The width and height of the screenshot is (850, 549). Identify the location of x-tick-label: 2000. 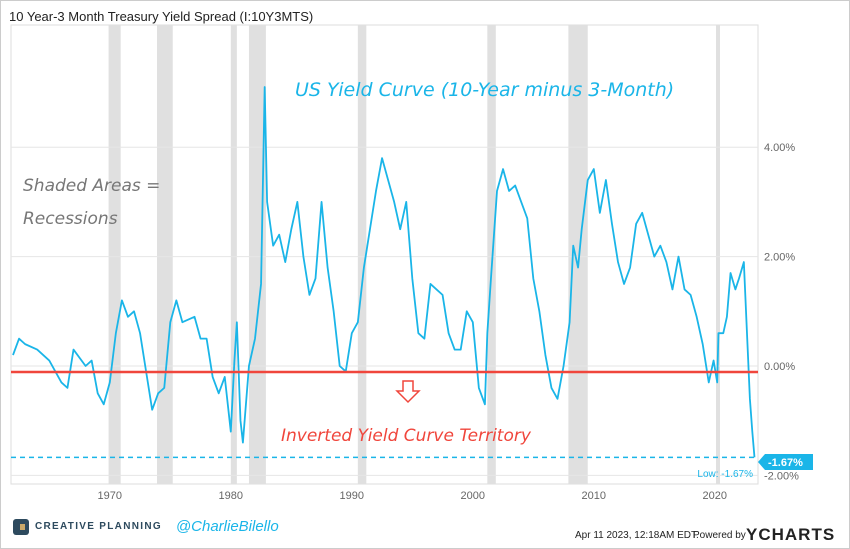
(473, 496).